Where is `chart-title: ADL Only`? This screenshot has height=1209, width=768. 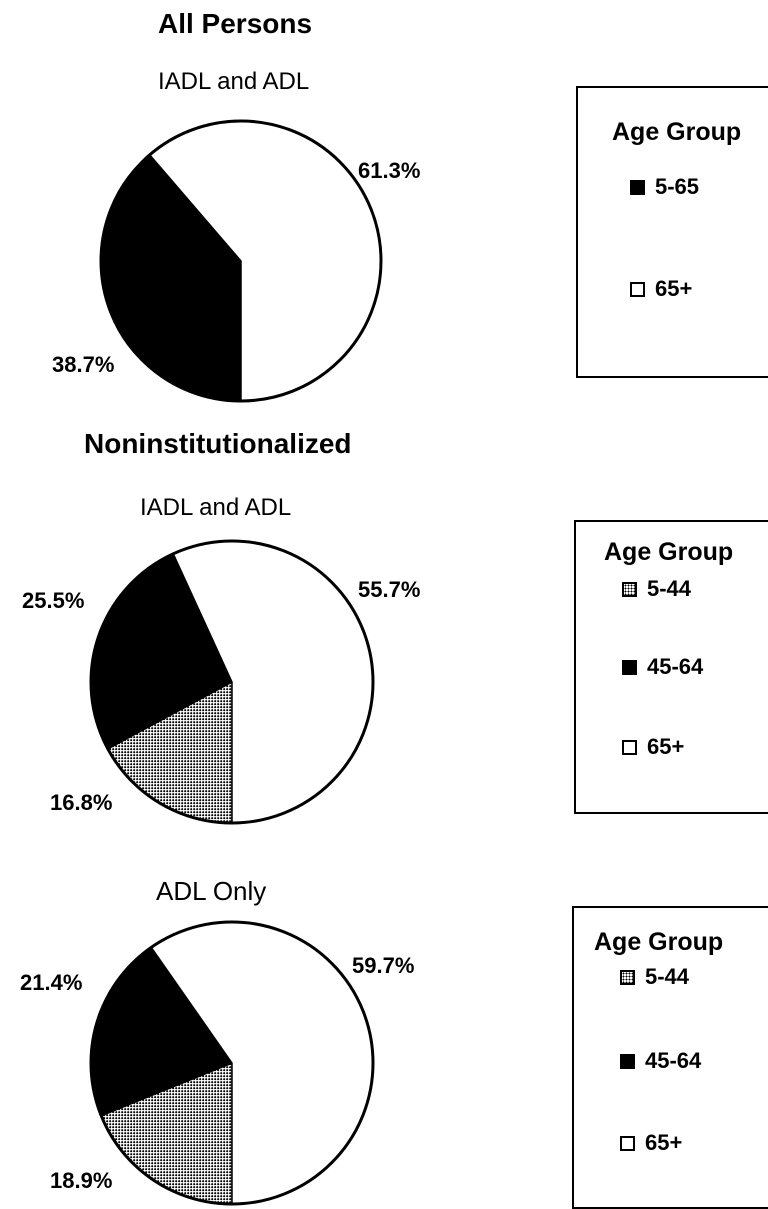 chart-title: ADL Only is located at coordinates (211, 891).